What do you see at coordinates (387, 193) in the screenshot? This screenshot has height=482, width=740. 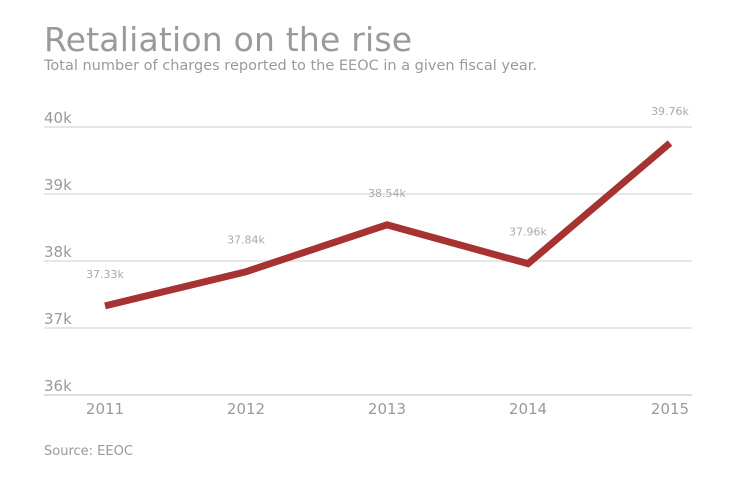 I see `data-label: 38.54k` at bounding box center [387, 193].